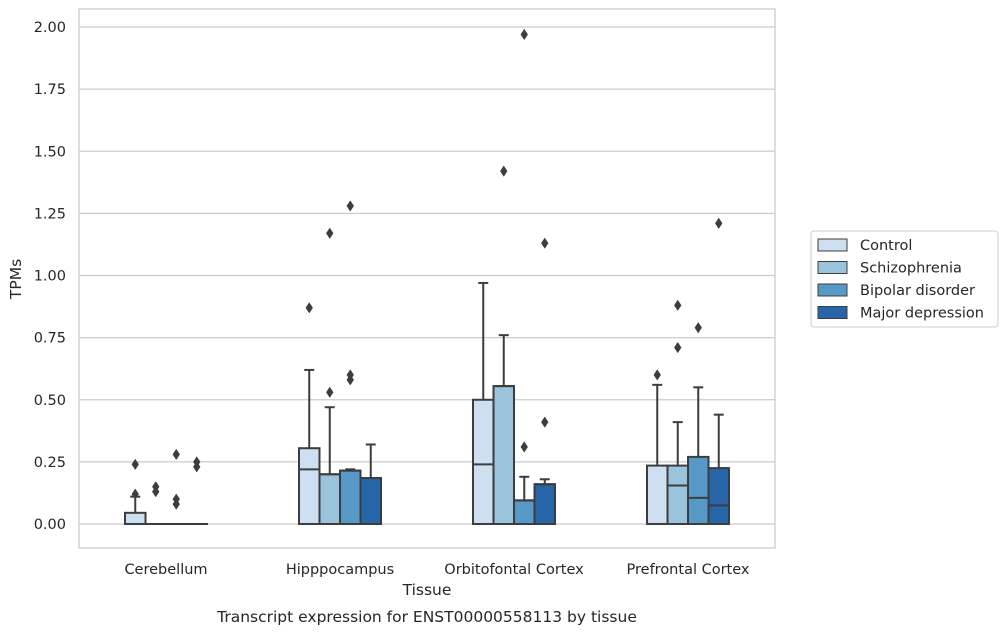 This screenshot has width=1007, height=634. What do you see at coordinates (917, 291) in the screenshot?
I see `legend-label: Bipolar disorder` at bounding box center [917, 291].